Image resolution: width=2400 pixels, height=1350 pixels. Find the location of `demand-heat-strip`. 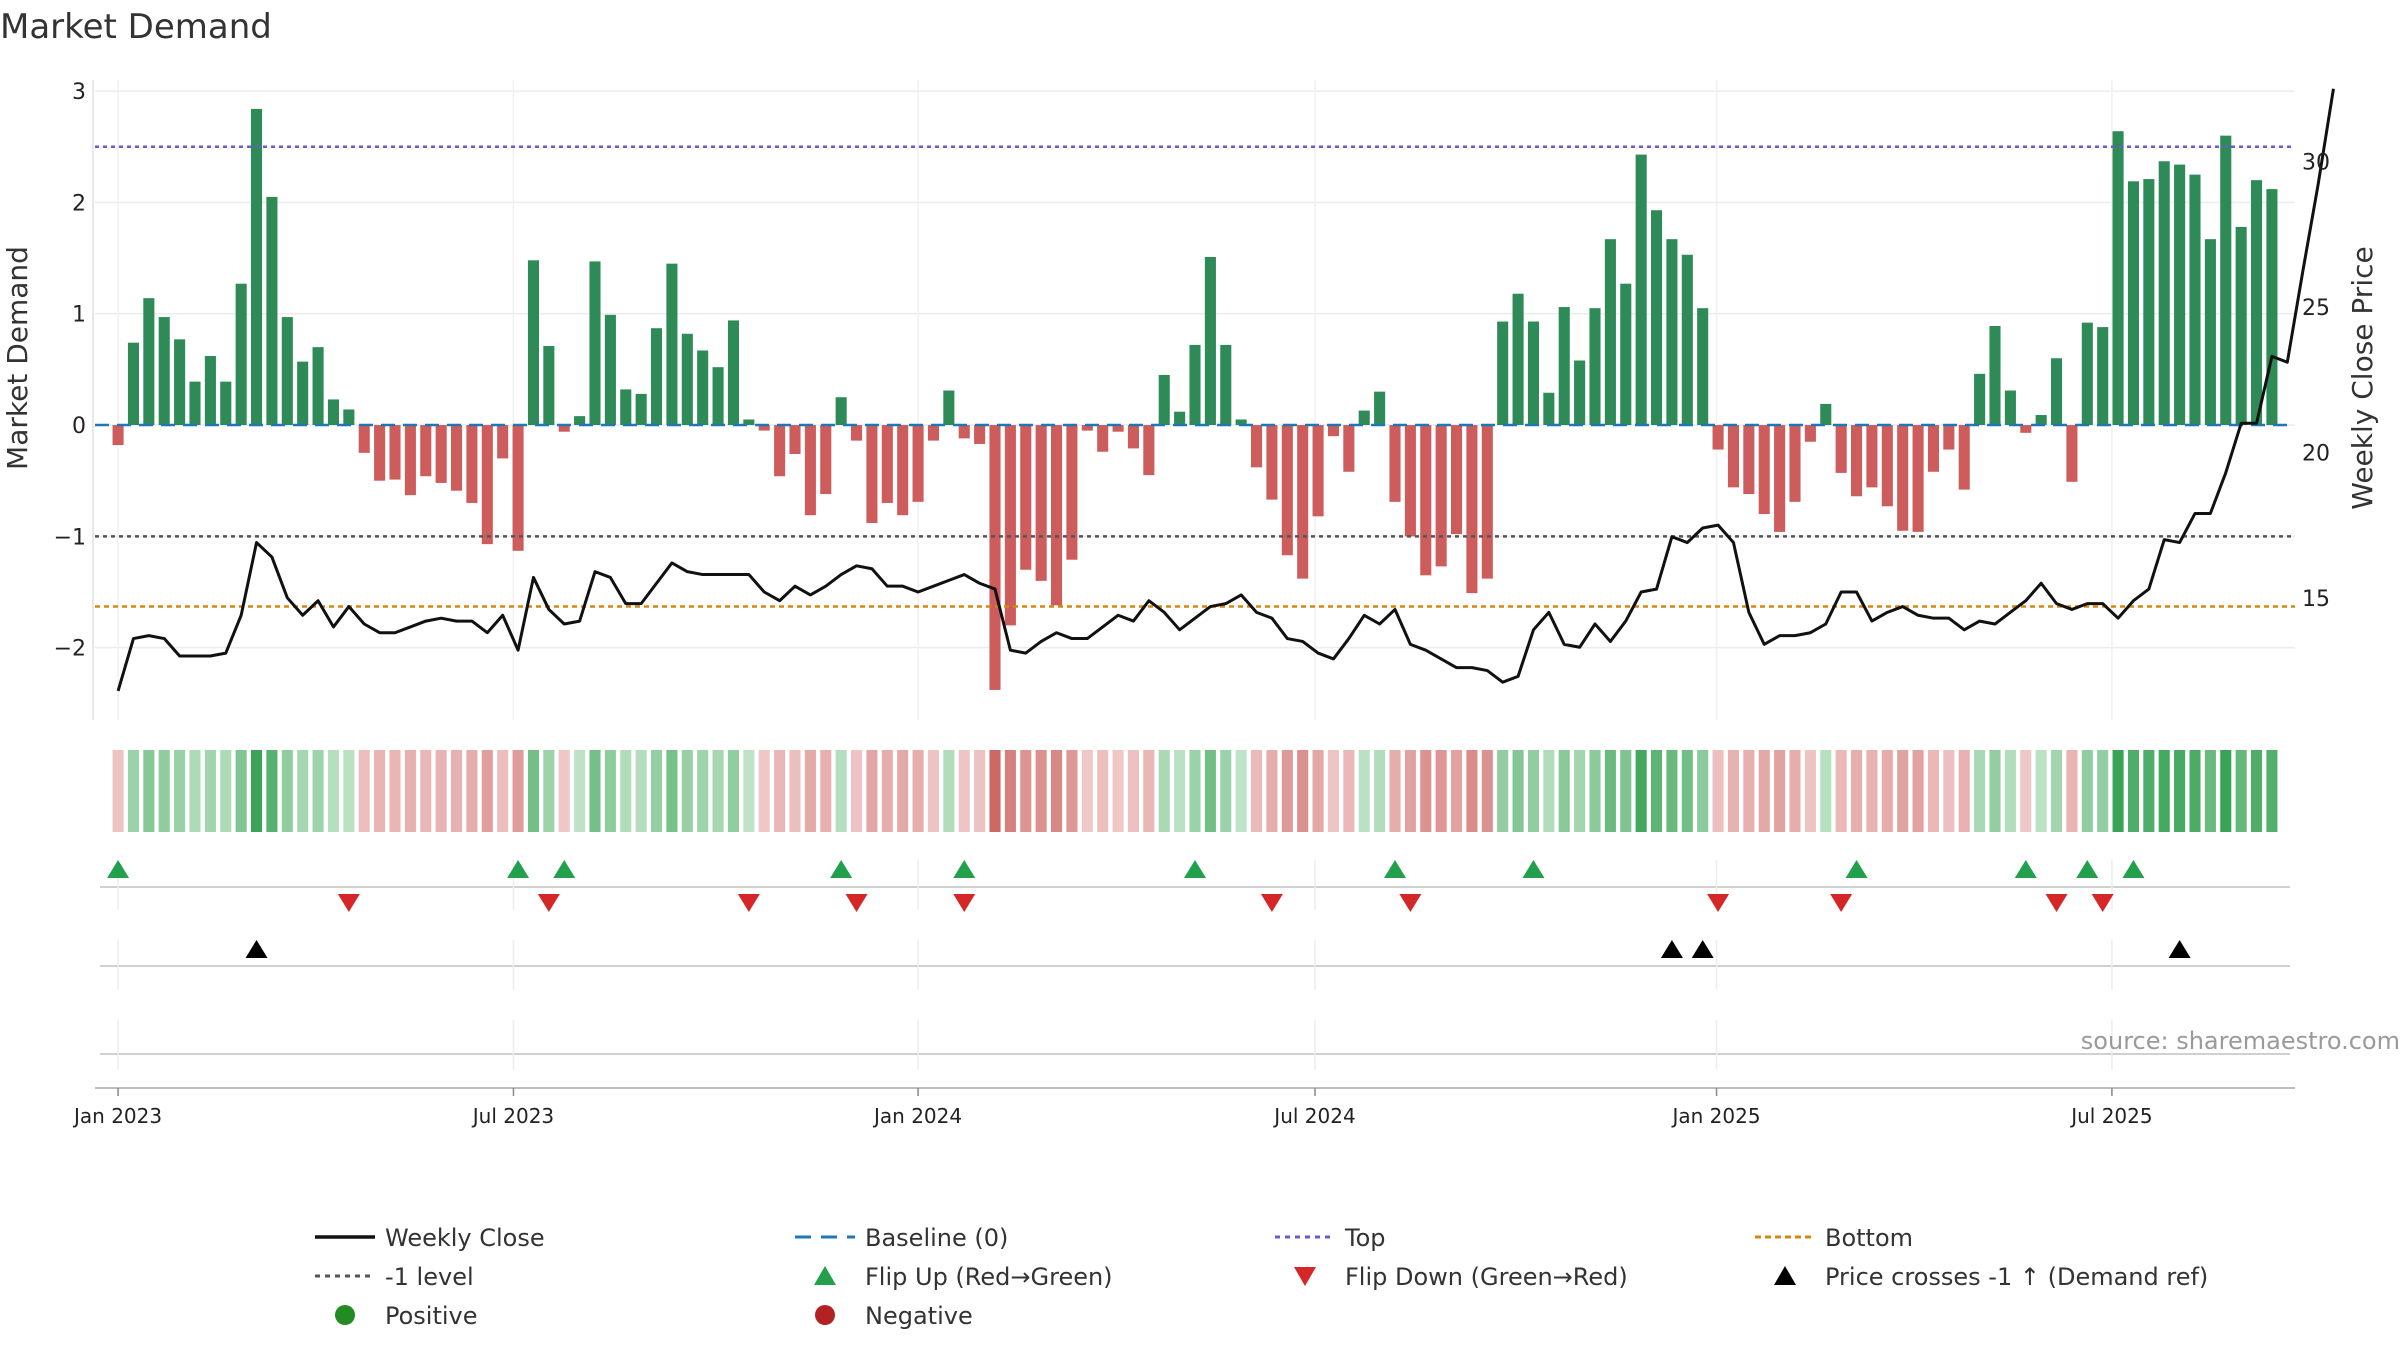

demand-heat-strip is located at coordinates (1195, 791).